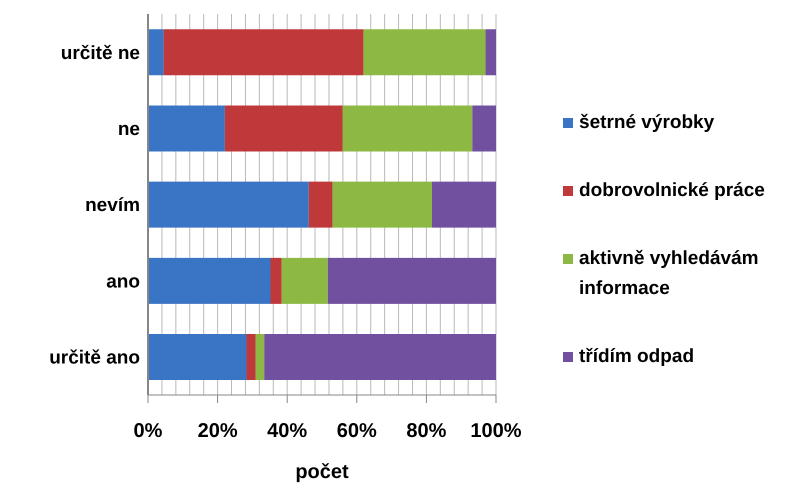 The width and height of the screenshot is (810, 501). What do you see at coordinates (287, 431) in the screenshot?
I see `x-tick-label: 40%` at bounding box center [287, 431].